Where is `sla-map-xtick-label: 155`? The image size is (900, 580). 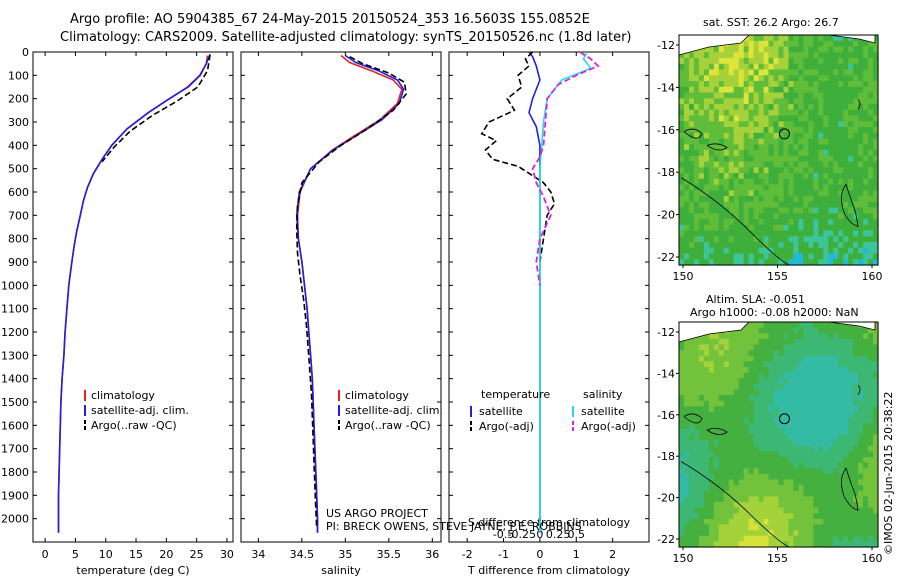
sla-map-xtick-label: 155 is located at coordinates (777, 558).